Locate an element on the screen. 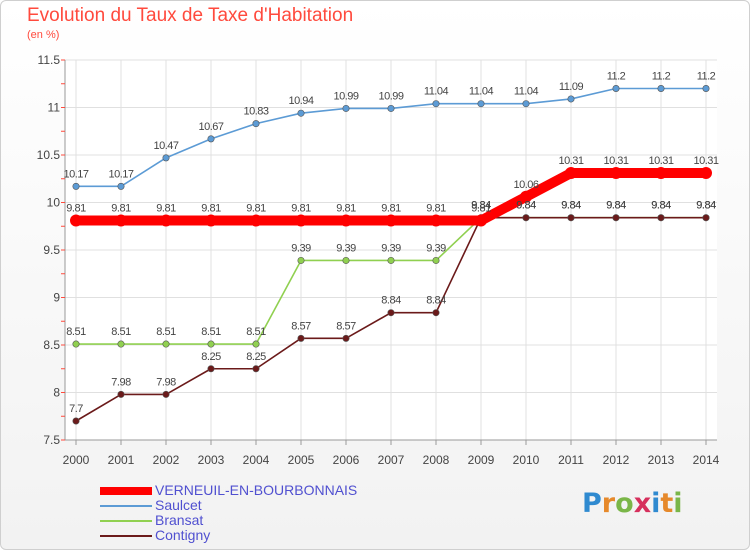 Image resolution: width=750 pixels, height=550 pixels. logo-letter: o is located at coordinates (624, 503).